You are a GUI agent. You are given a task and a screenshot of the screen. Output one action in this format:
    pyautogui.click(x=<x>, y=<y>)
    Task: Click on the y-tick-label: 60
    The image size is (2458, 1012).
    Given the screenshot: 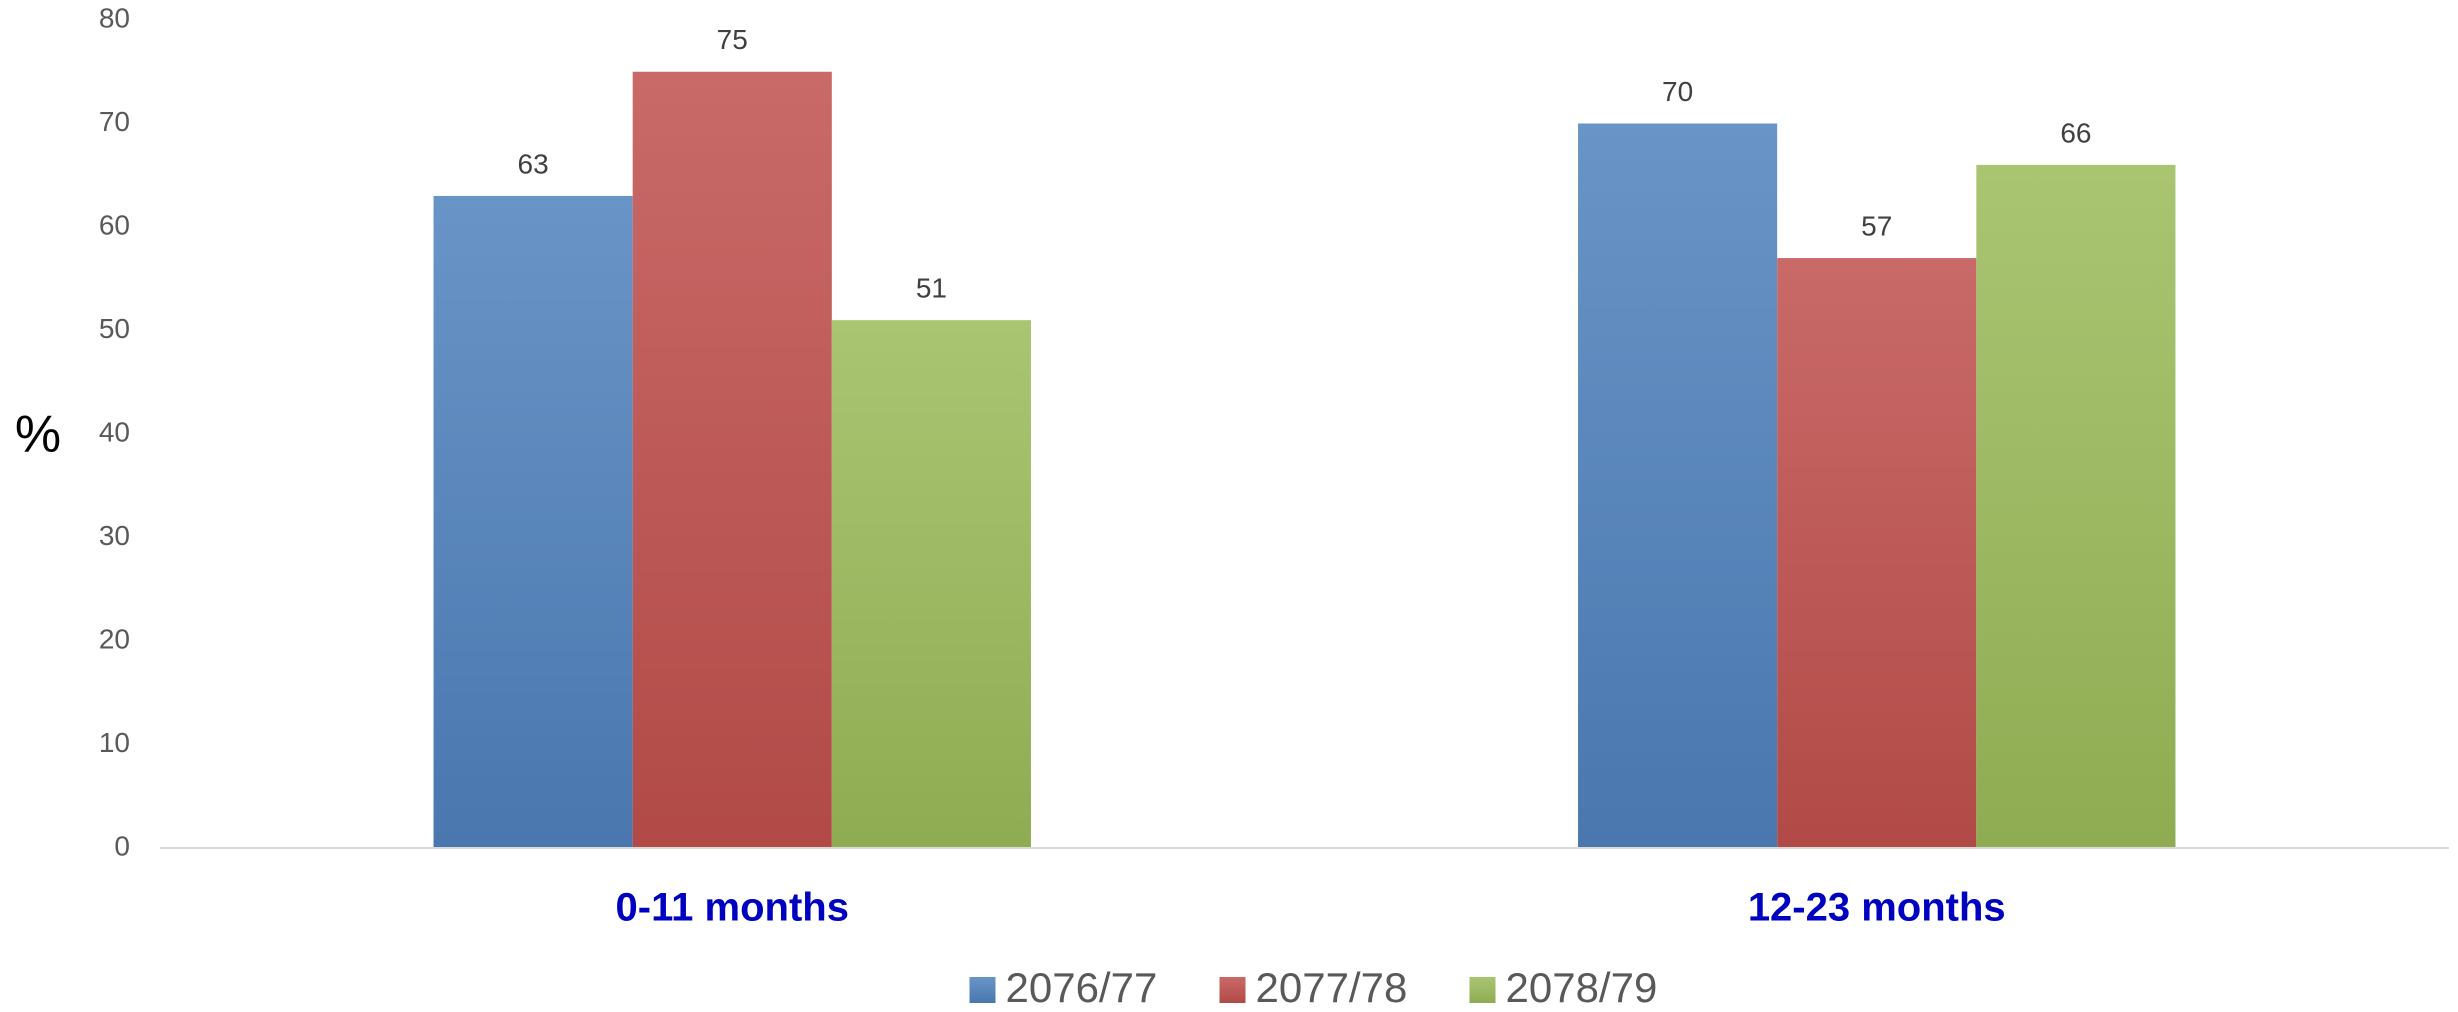 What is the action you would take?
    pyautogui.click(x=114, y=224)
    